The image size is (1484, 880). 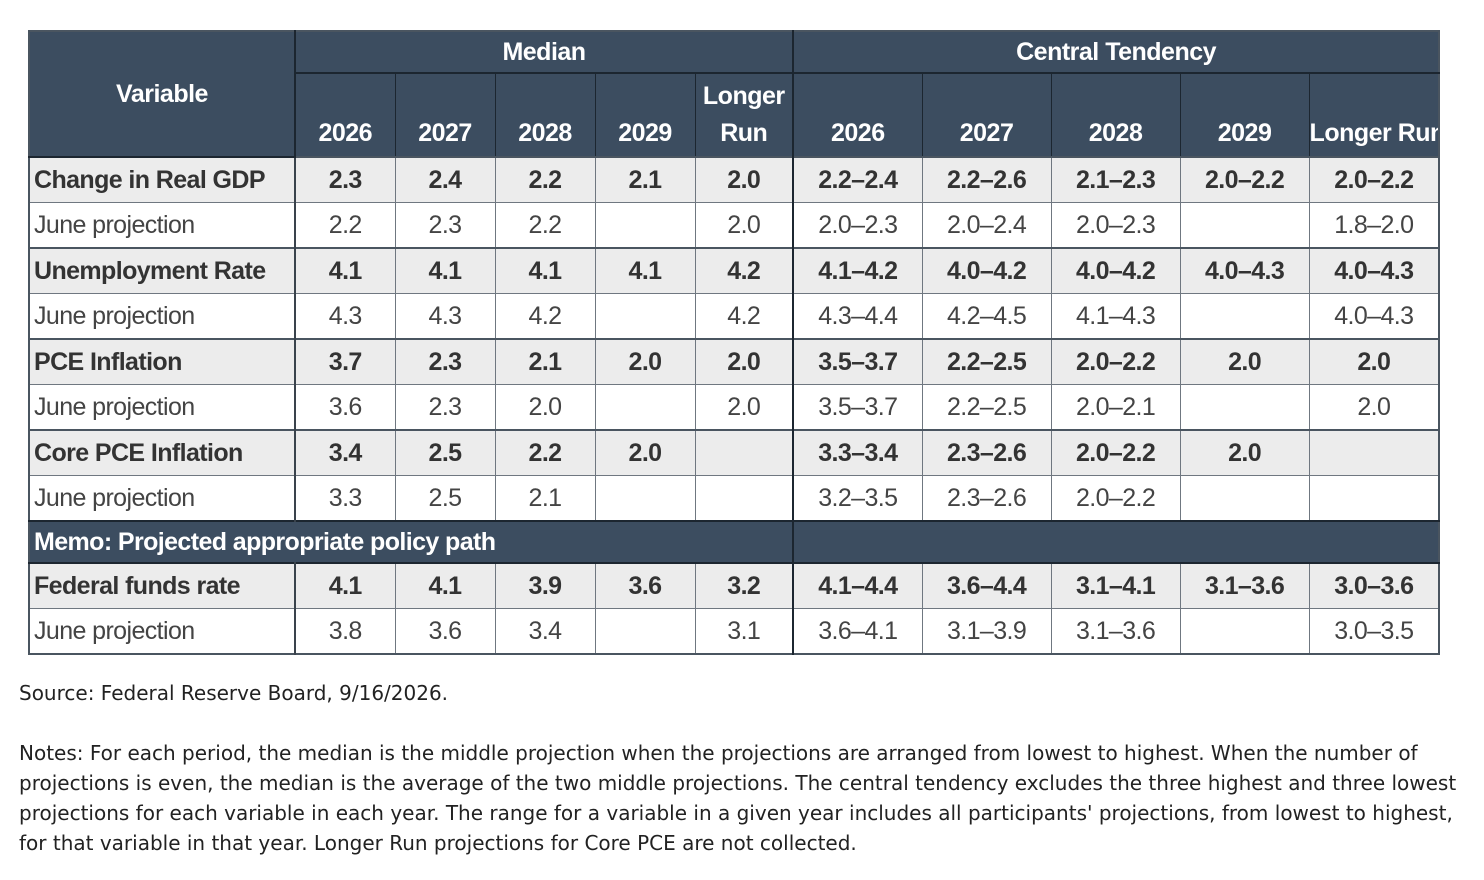 I want to click on median-cell: 3.1, so click(x=744, y=631).